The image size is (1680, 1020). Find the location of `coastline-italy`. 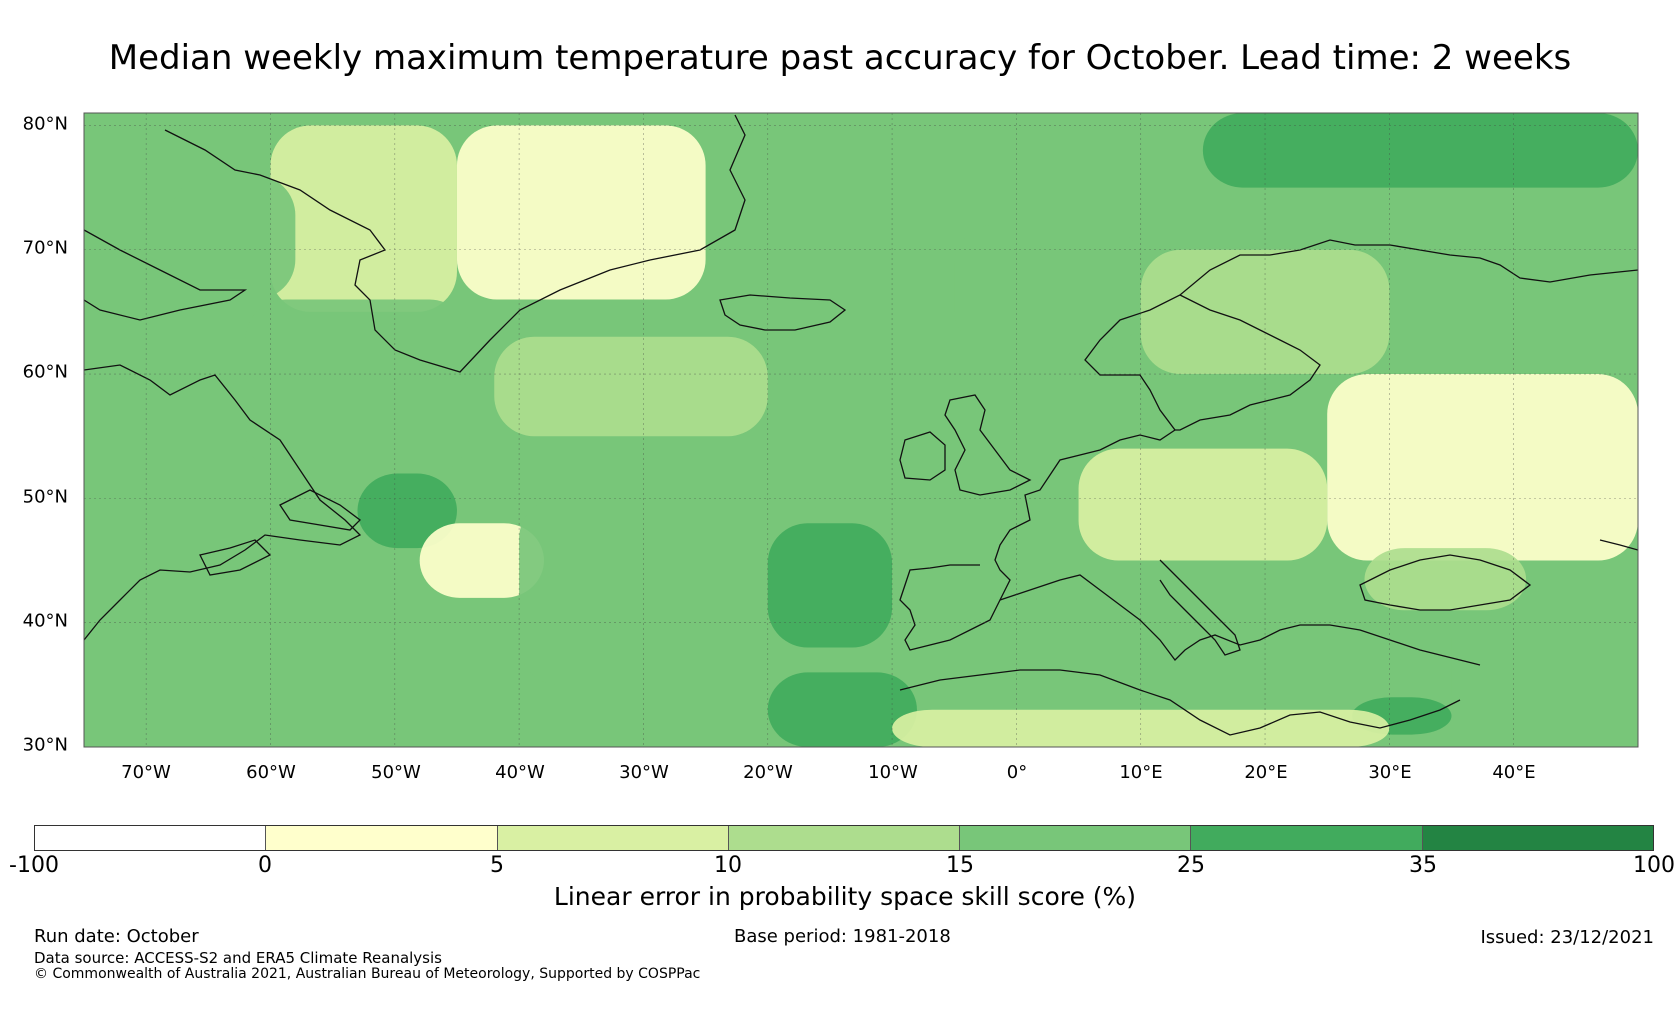

coastline-italy is located at coordinates (1200, 607).